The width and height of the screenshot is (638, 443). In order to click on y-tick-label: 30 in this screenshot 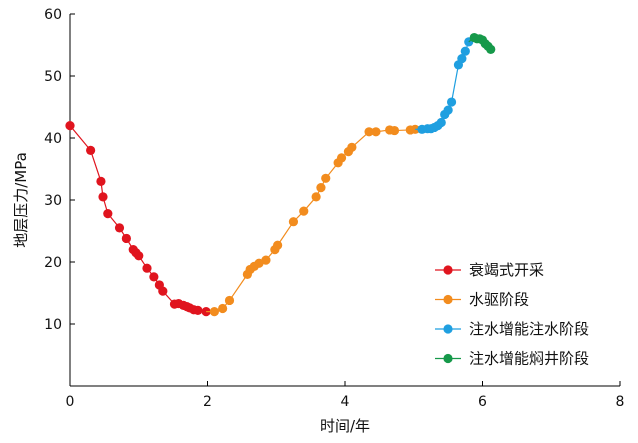, I will do `click(53, 201)`.